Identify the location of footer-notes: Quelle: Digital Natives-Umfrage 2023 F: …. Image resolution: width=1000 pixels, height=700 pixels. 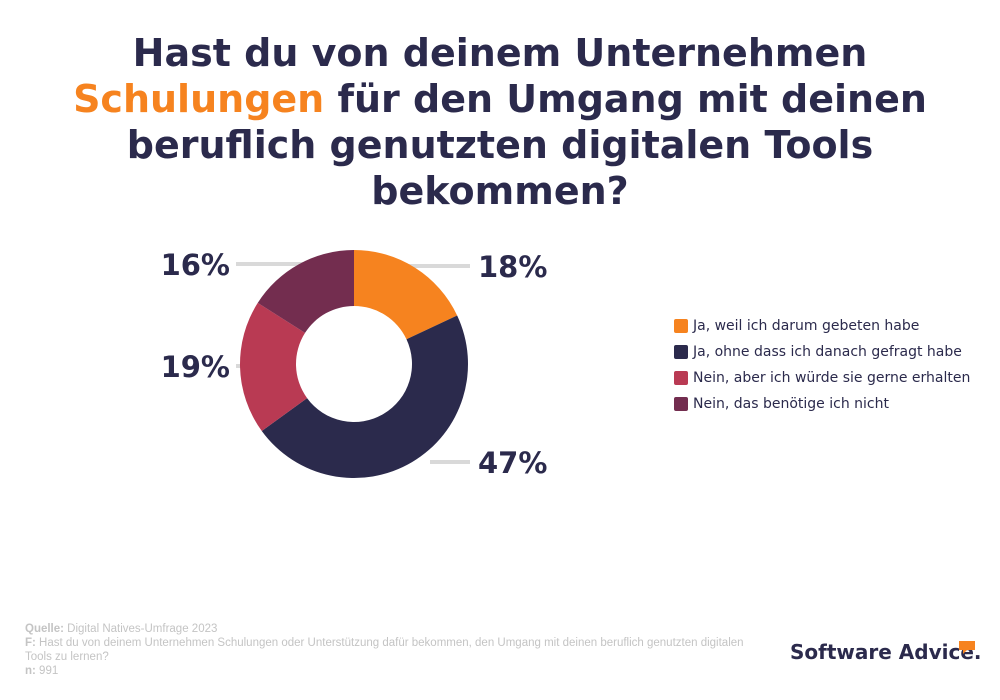
(385, 650).